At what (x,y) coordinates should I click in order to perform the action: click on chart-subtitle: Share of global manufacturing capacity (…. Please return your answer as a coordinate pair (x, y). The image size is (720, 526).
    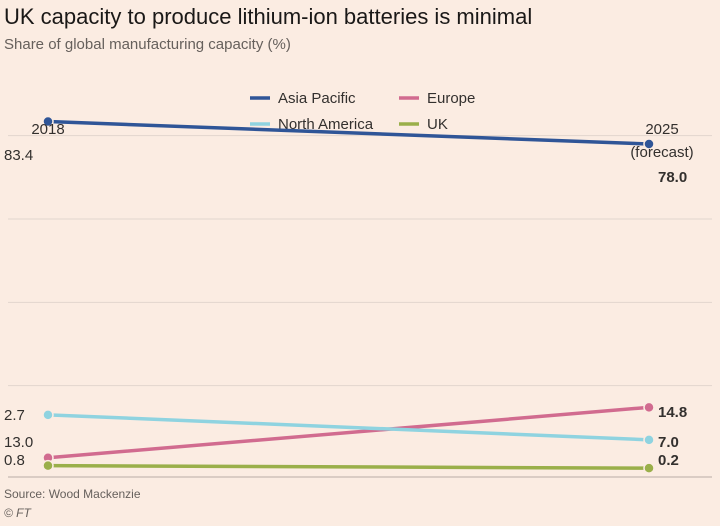
    Looking at the image, I should click on (147, 44).